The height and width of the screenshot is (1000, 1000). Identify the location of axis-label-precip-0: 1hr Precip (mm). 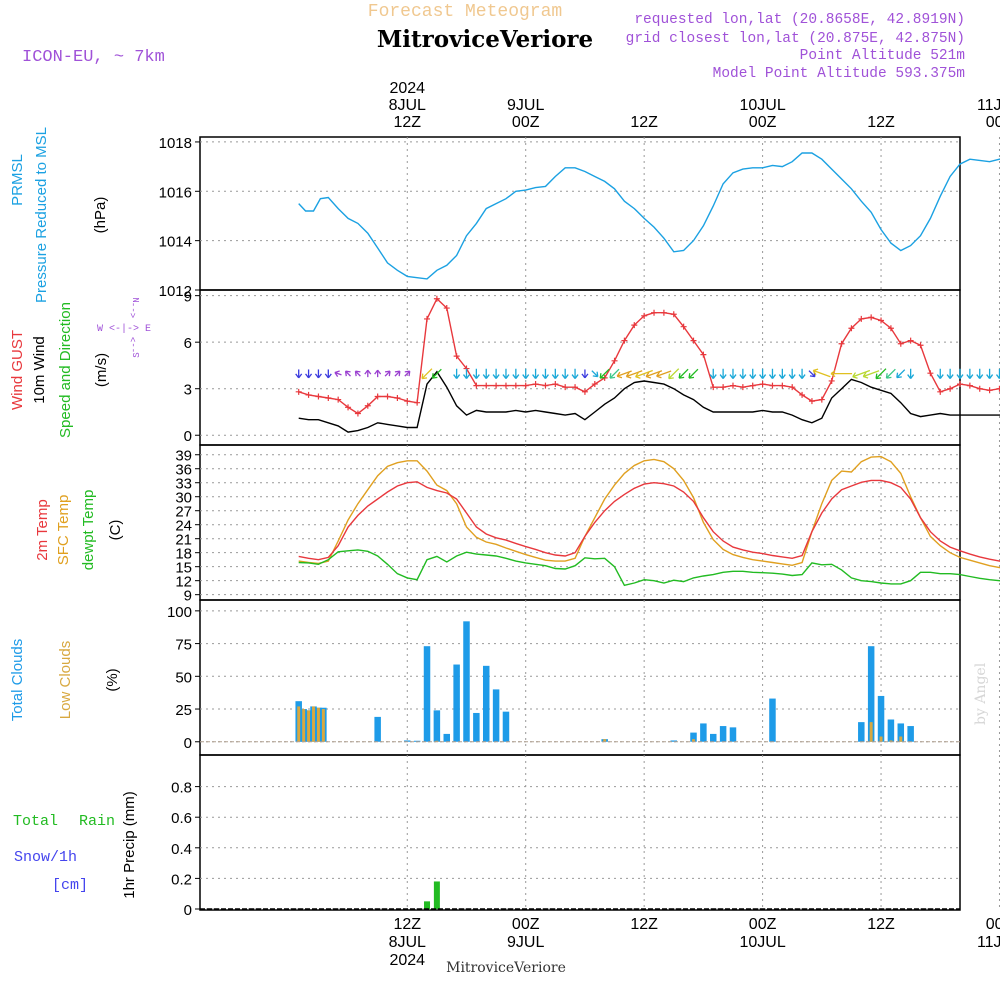
(129, 845).